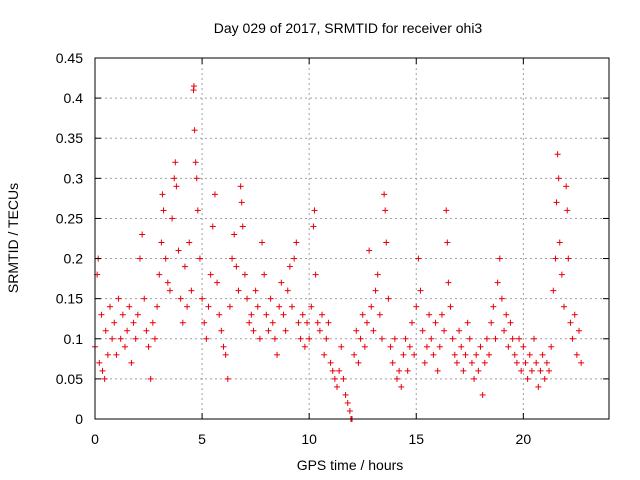  What do you see at coordinates (69, 58) in the screenshot?
I see `y-tick-label: 0.45` at bounding box center [69, 58].